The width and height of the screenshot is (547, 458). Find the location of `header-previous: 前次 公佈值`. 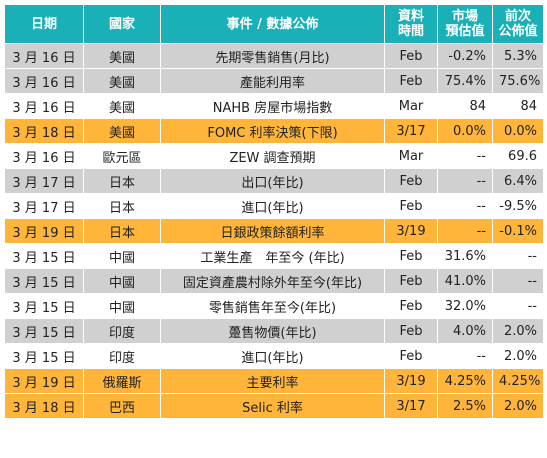

header-previous: 前次 公佈值 is located at coordinates (518, 24).